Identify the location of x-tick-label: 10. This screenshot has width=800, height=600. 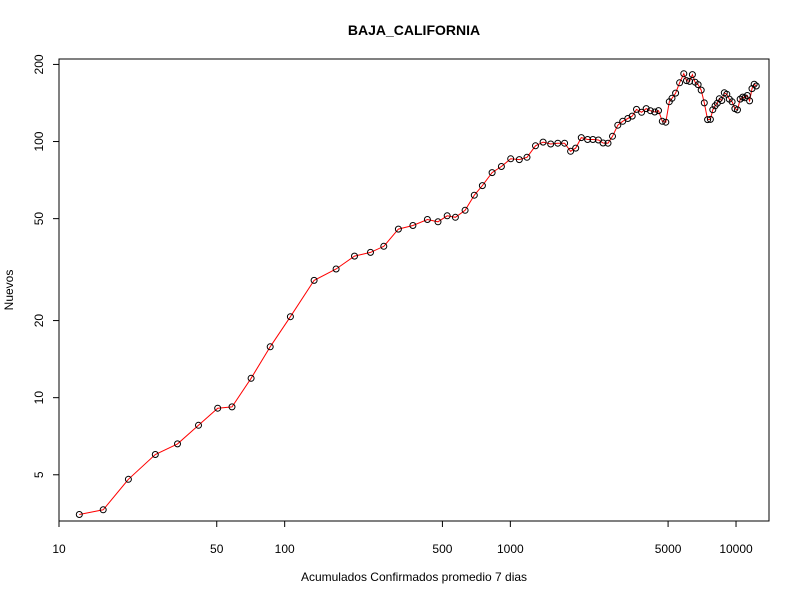
(59, 549).